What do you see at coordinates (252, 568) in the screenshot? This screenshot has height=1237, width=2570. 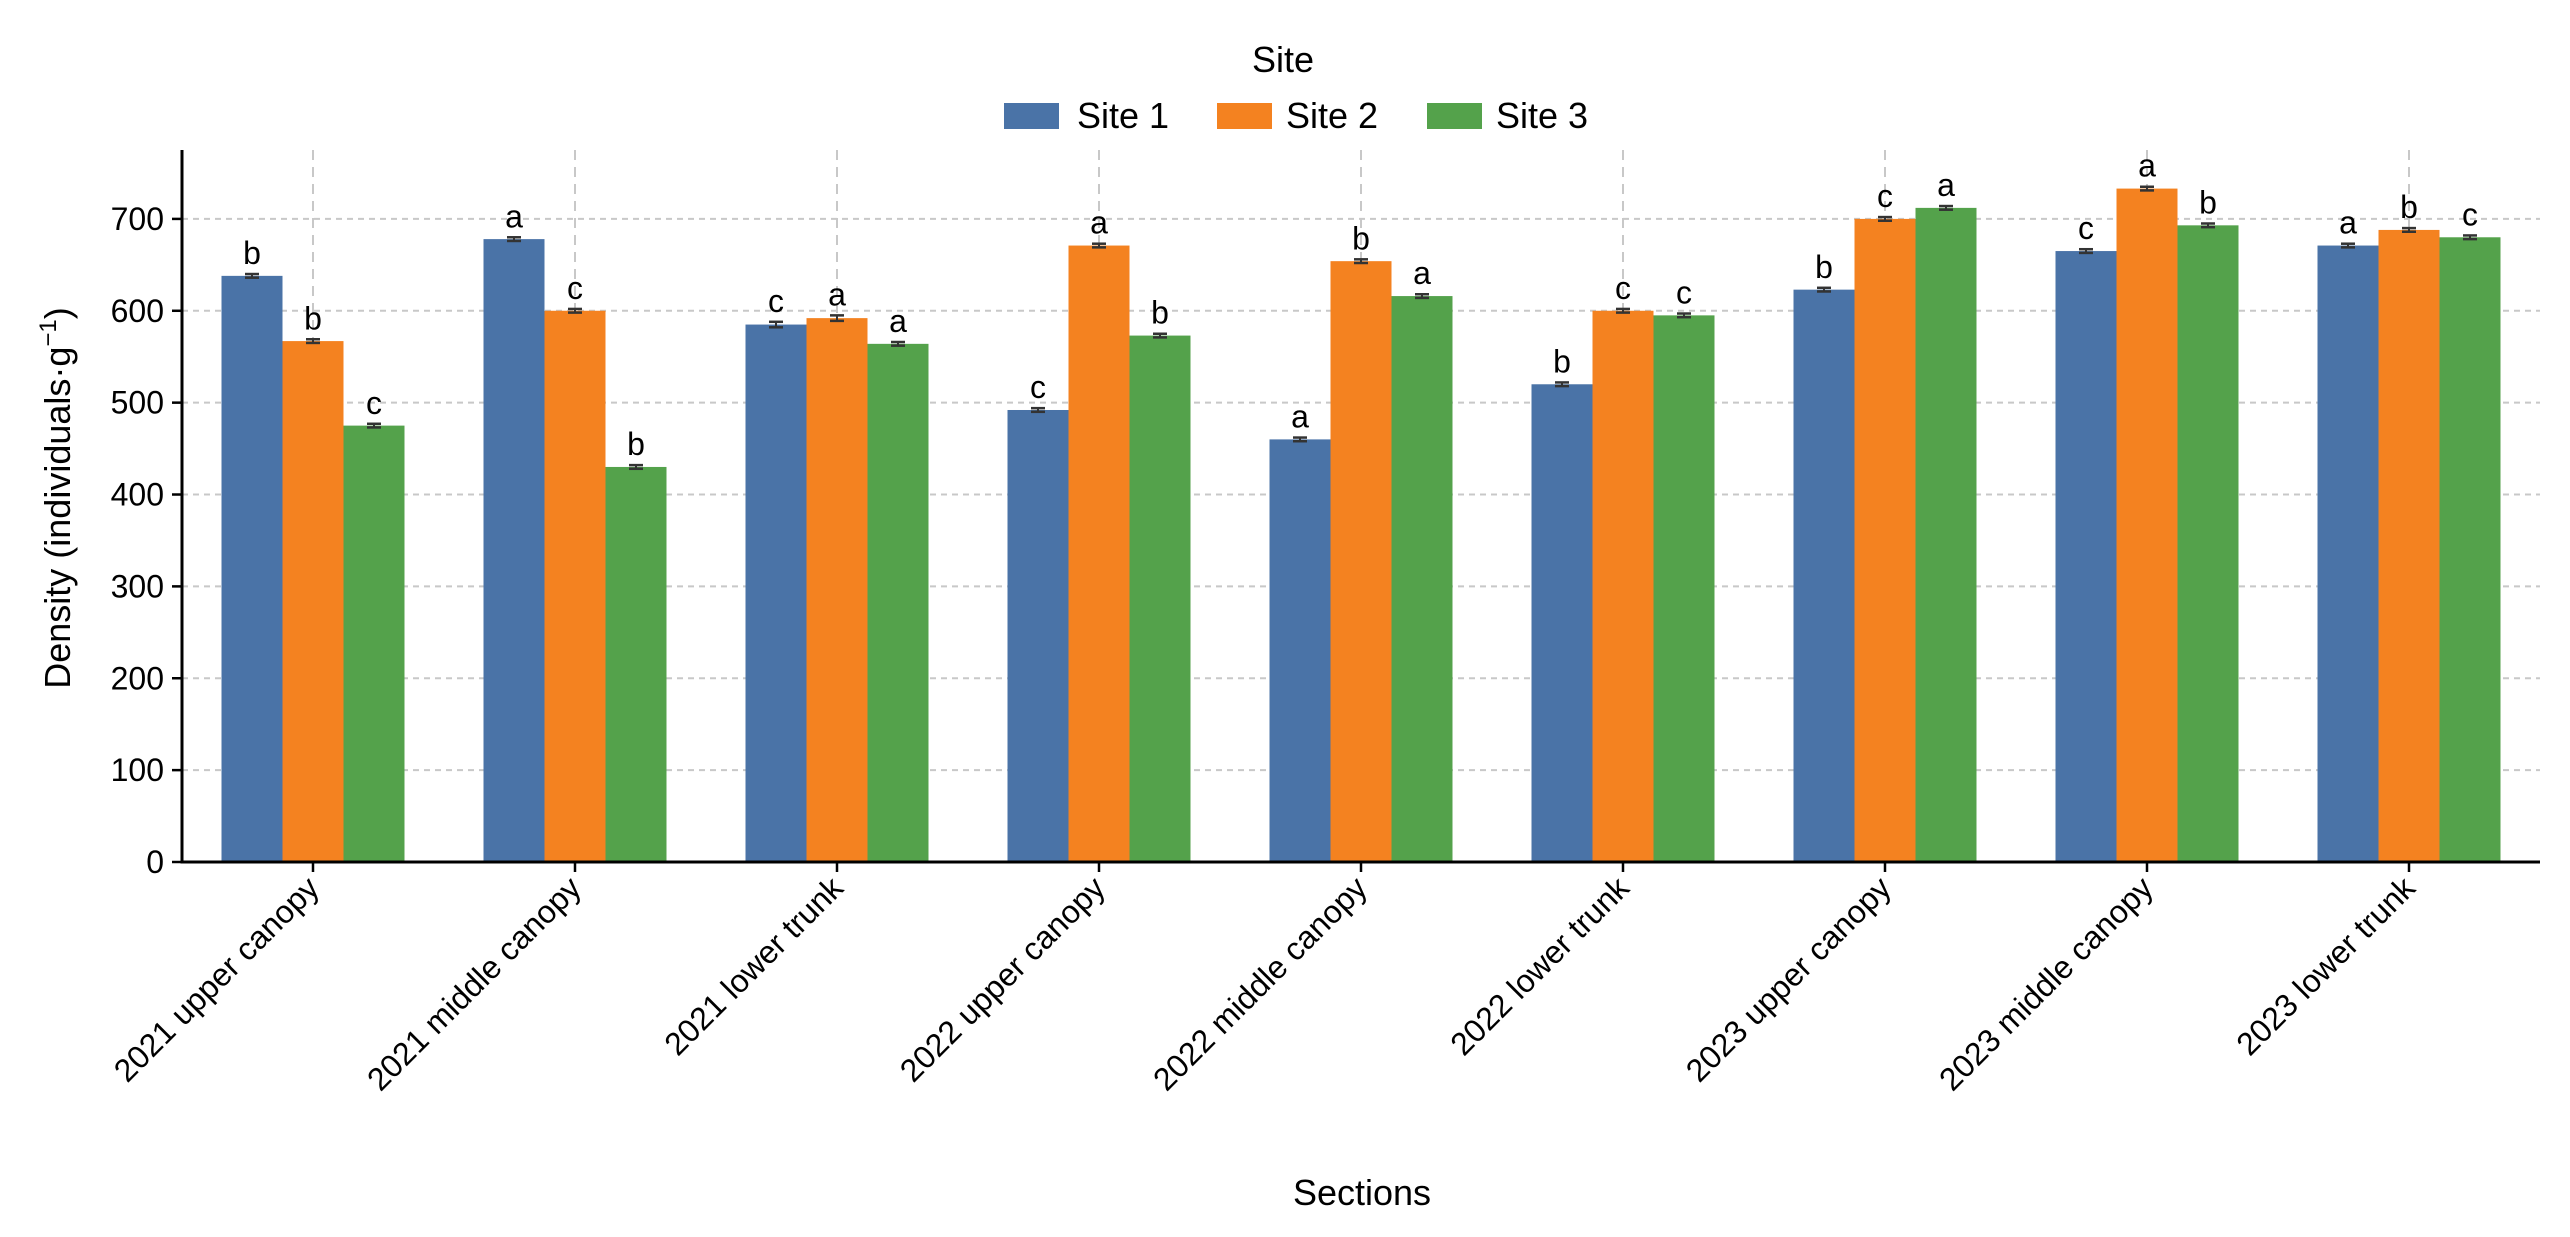 I see `bar-site-1-2021-upper-canopy` at bounding box center [252, 568].